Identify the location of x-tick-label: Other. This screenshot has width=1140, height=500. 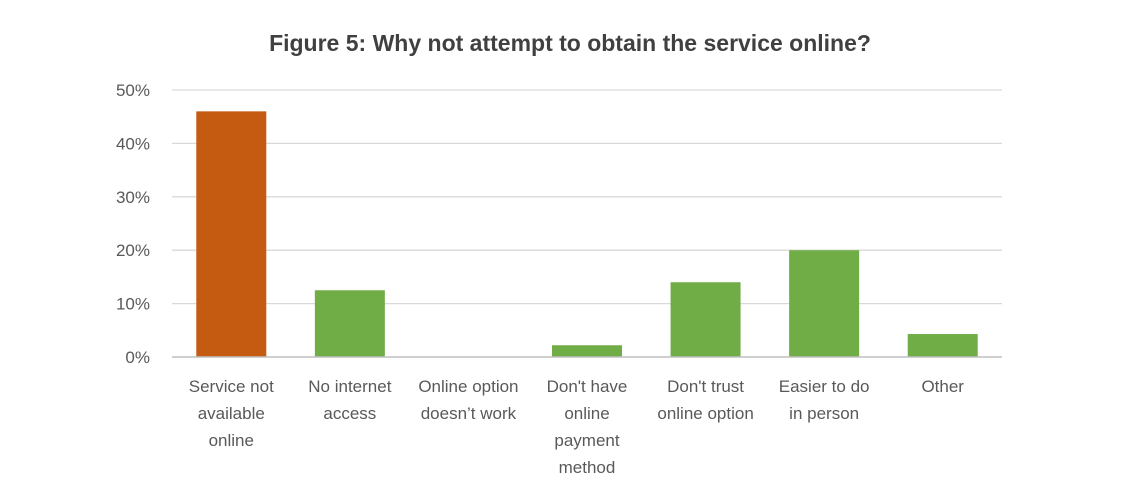
(942, 386).